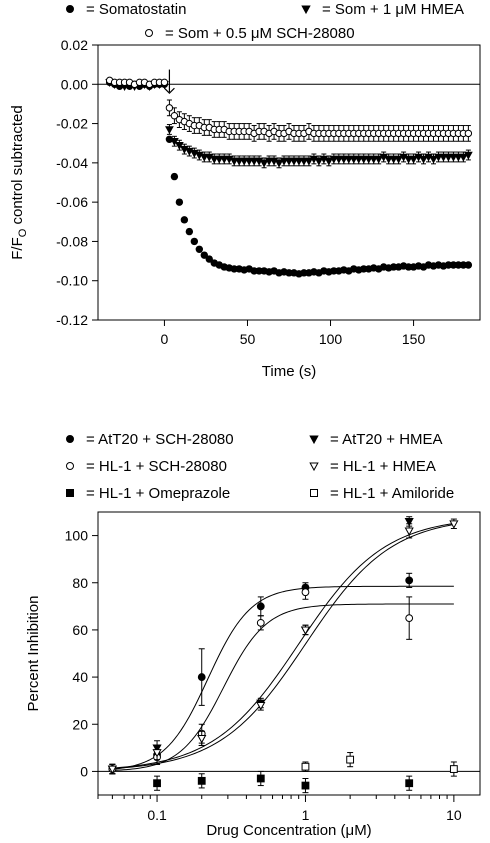 The height and width of the screenshot is (843, 490). I want to click on y-axis-label: F/FO control subtracted, so click(19, 182).